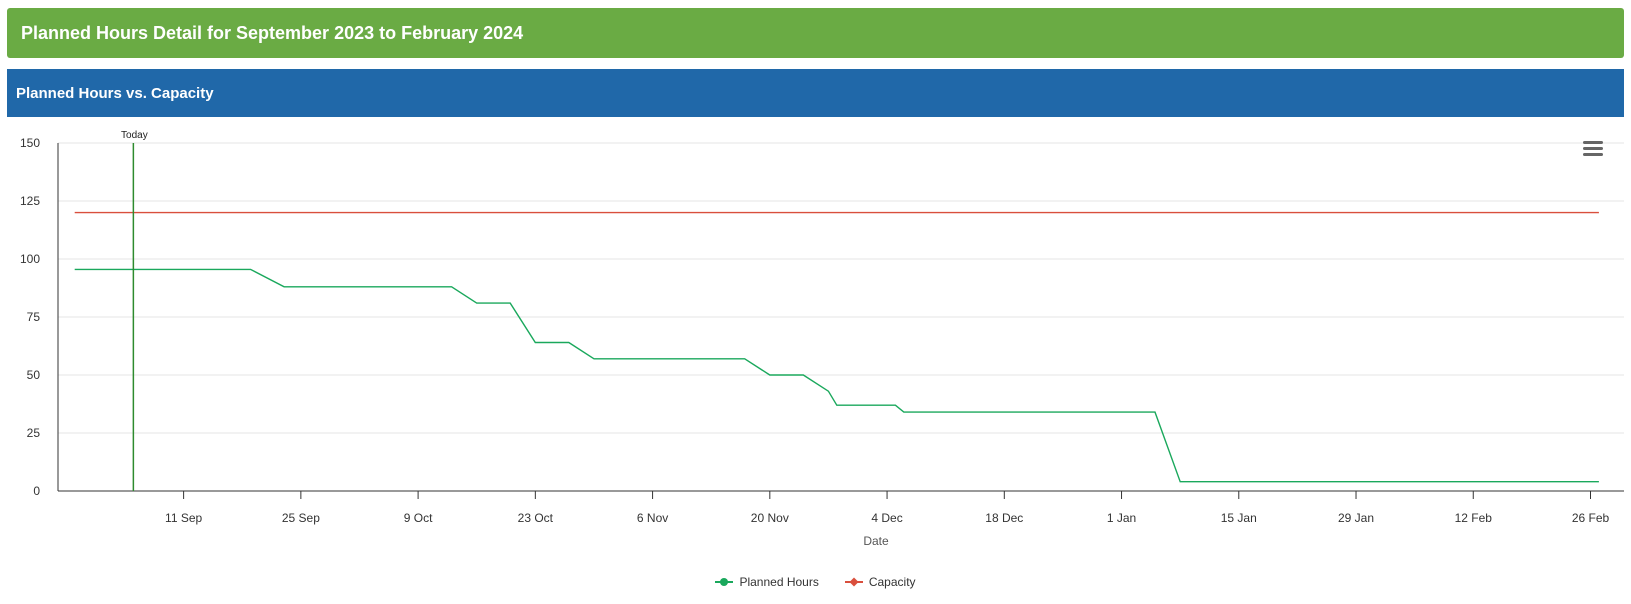 The height and width of the screenshot is (604, 1631). Describe the element at coordinates (36, 491) in the screenshot. I see `y-tick-label: 0` at that location.